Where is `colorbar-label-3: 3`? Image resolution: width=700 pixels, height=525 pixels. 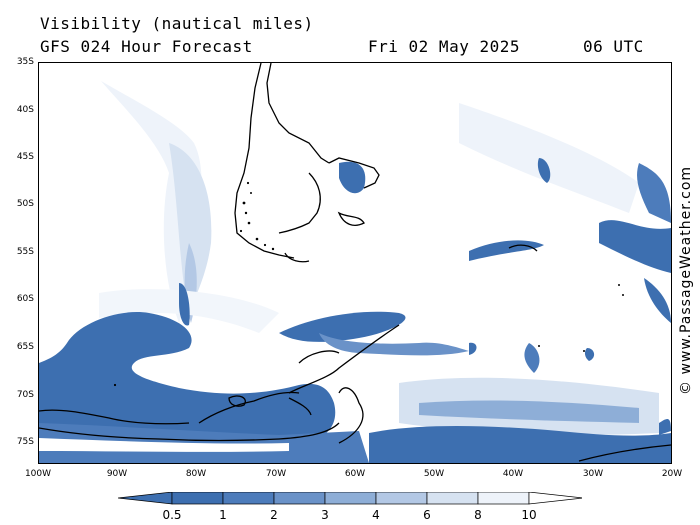
colorbar-label-3: 3 is located at coordinates (325, 515).